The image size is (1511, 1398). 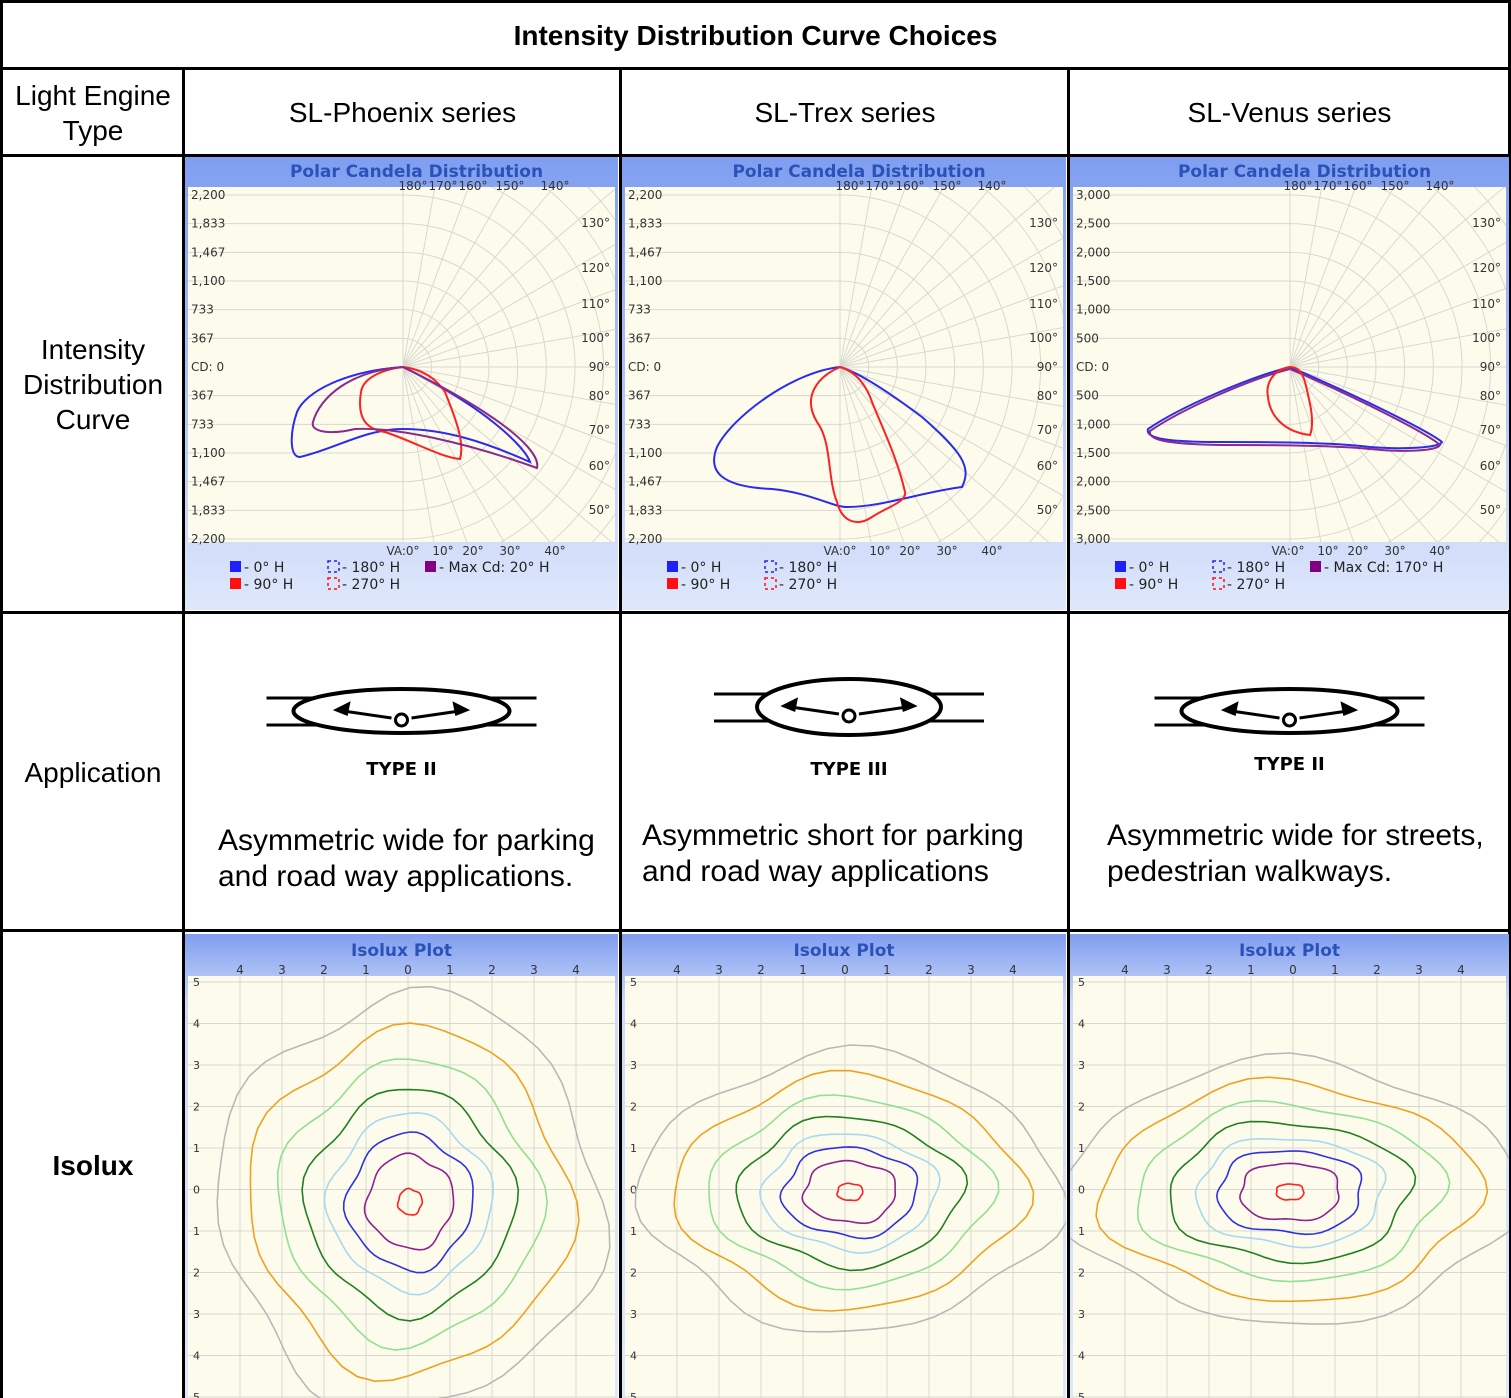 What do you see at coordinates (93, 772) in the screenshot?
I see `row-label: Application` at bounding box center [93, 772].